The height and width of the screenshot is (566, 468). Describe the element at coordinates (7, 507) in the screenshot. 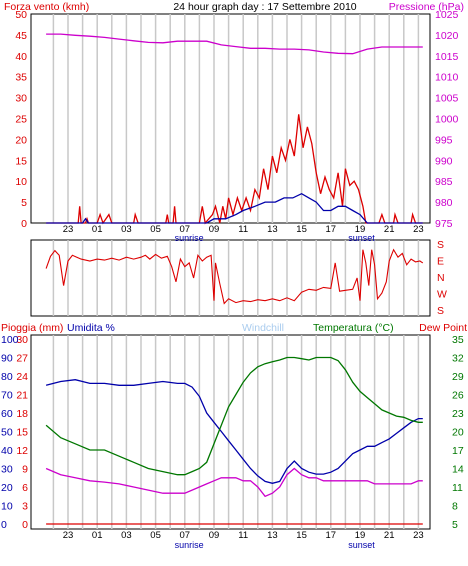

I see `humidity-tick: 10` at that location.